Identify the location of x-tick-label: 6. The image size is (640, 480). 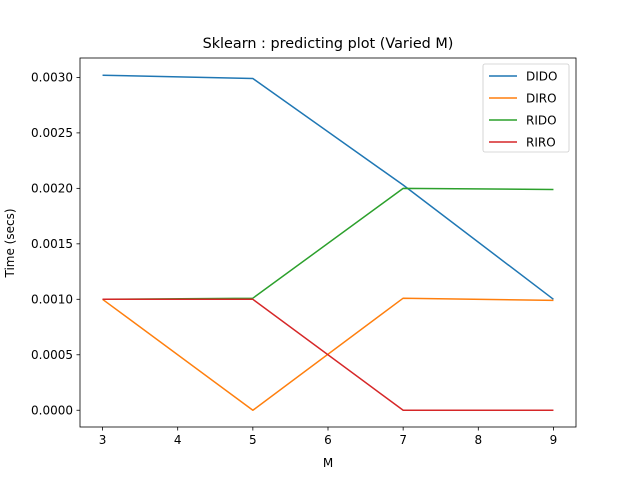
(328, 440).